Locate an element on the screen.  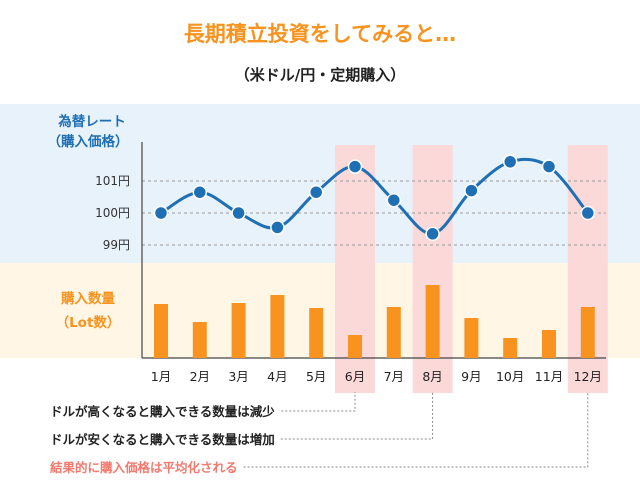
month-labels: 1月 2月 3月 4月 5月 6月 7月 8月 9月 10月 11月 12月 is located at coordinates (376, 376).